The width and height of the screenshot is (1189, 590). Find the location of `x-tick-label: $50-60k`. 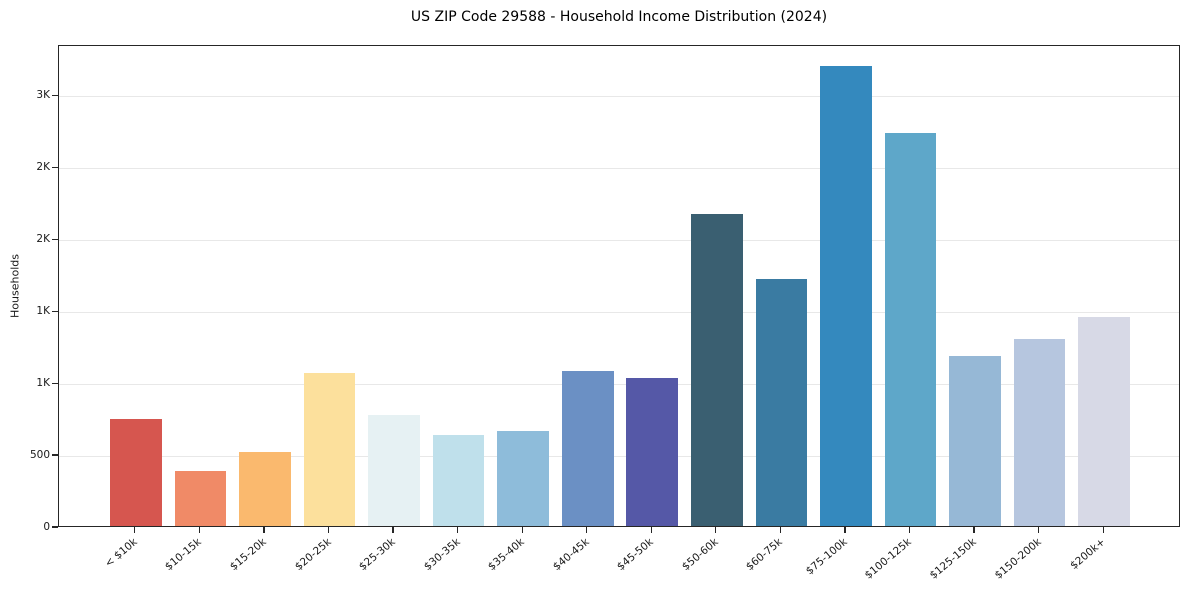

x-tick-label: $50-60k is located at coordinates (700, 555).